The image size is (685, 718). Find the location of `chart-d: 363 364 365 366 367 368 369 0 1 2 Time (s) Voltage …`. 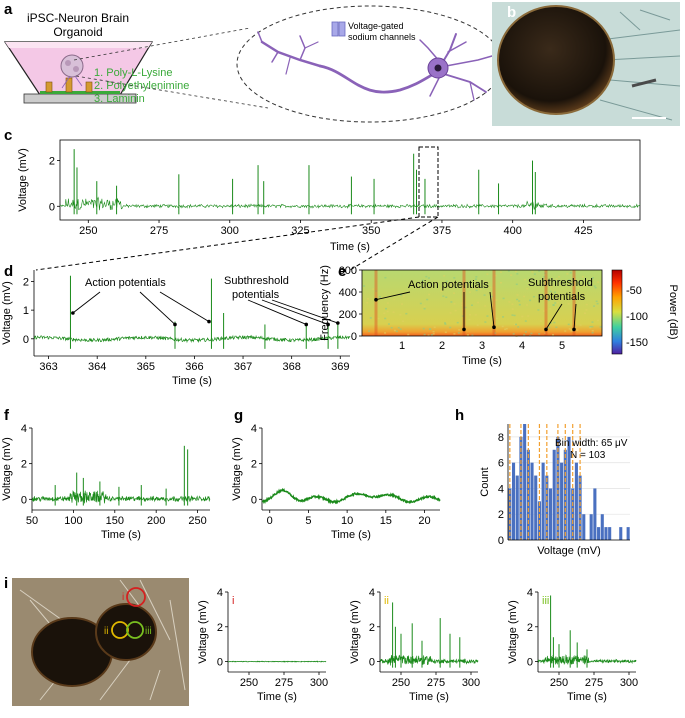

chart-d: 363 364 365 366 367 368 369 0 1 2 Time (s) Voltage … is located at coordinates (176, 328).